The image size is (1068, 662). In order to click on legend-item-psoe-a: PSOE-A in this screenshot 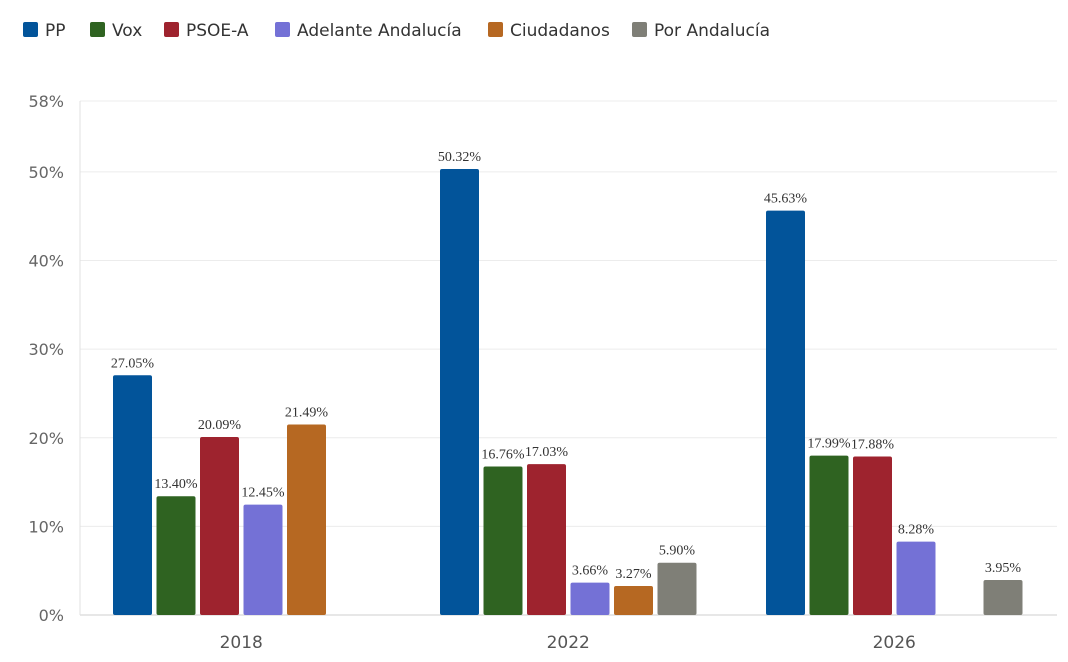, I will do `click(206, 31)`.